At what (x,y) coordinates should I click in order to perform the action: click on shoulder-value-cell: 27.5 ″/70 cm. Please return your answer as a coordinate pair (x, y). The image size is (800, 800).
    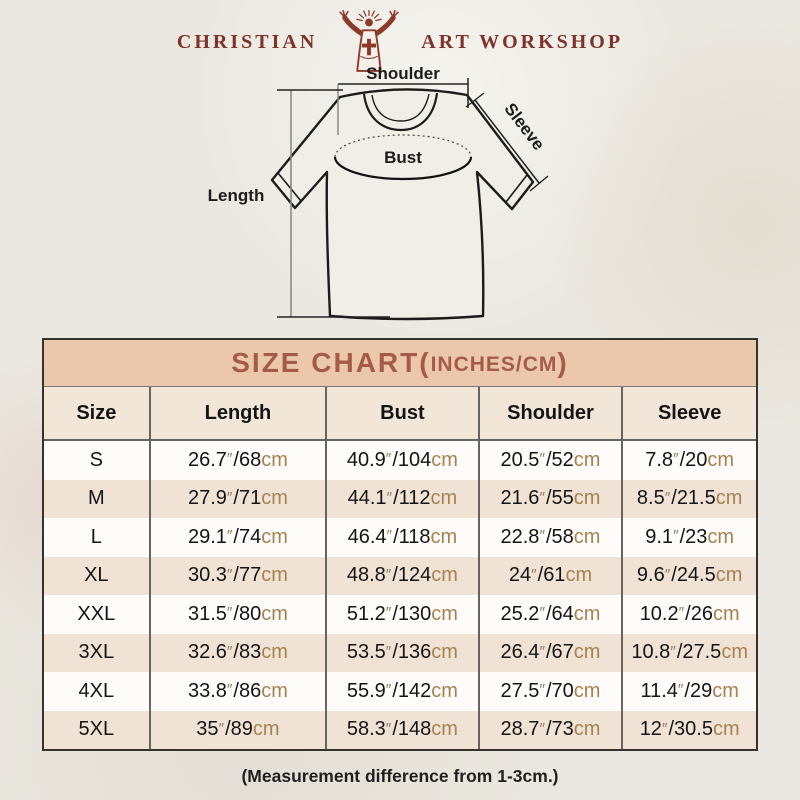
    Looking at the image, I should click on (549, 691).